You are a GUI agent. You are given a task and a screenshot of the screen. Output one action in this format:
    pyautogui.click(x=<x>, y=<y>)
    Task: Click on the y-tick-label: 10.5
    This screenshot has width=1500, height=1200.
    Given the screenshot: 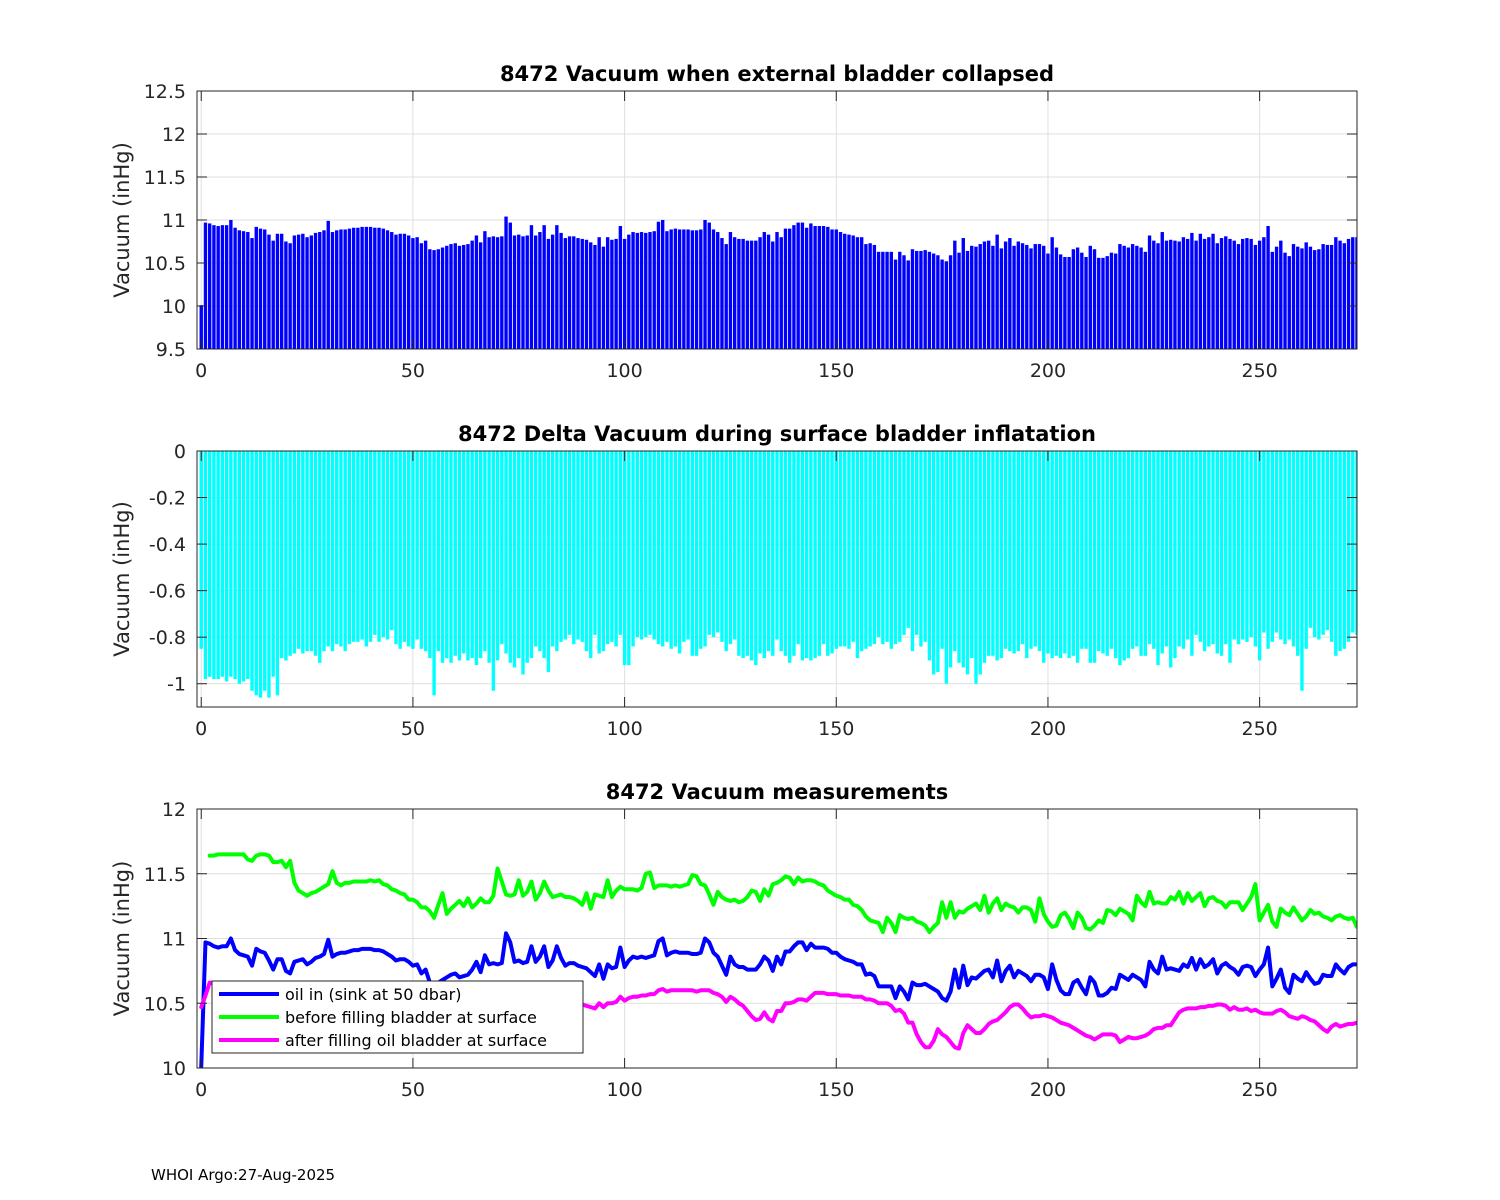 What is the action you would take?
    pyautogui.click(x=165, y=1004)
    